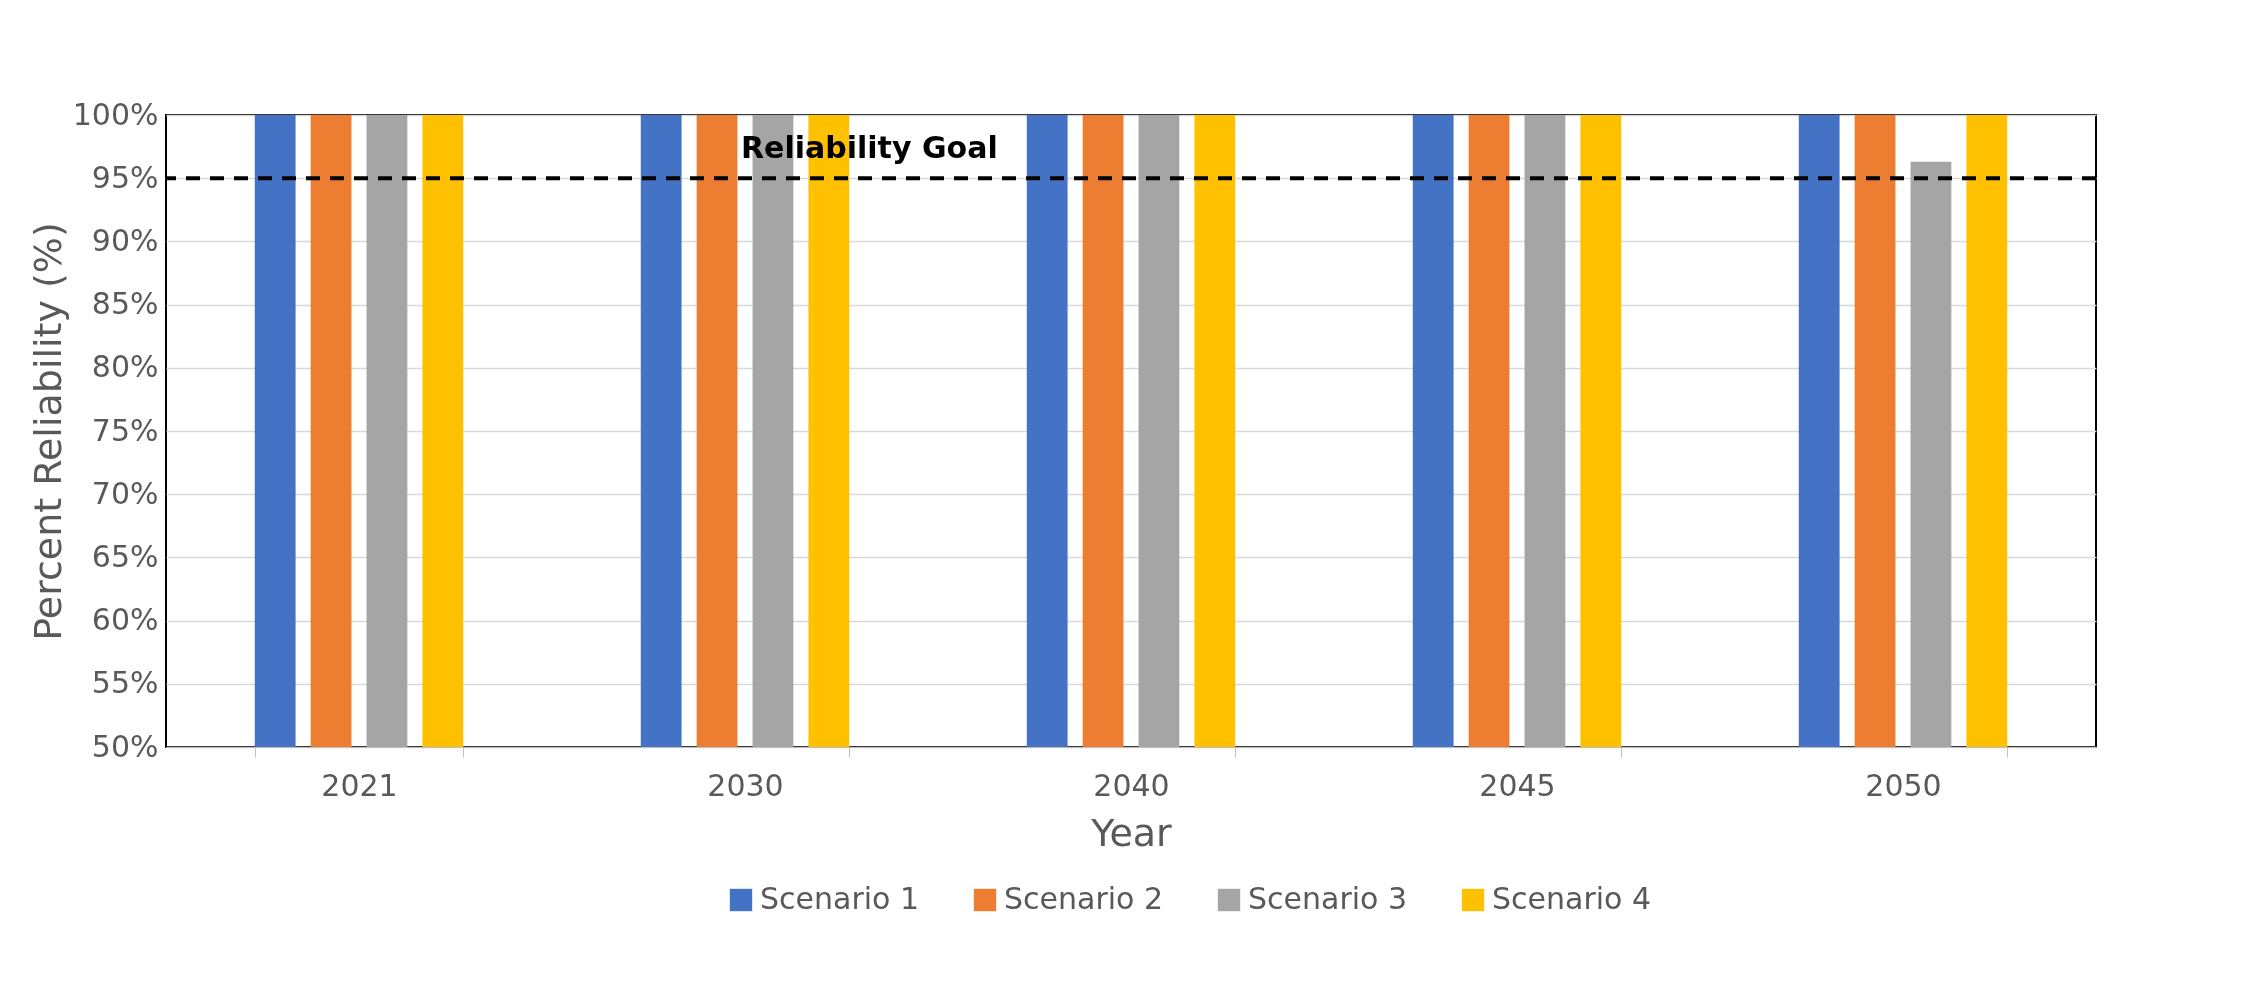  Describe the element at coordinates (359, 785) in the screenshot. I see `x-tick-label: 2021` at that location.